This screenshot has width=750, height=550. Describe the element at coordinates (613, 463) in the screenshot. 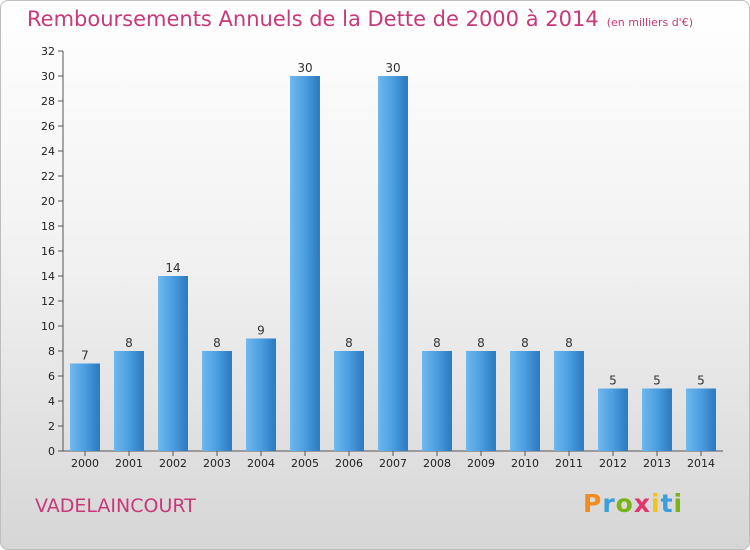

I see `x-tick-label: 2012` at that location.